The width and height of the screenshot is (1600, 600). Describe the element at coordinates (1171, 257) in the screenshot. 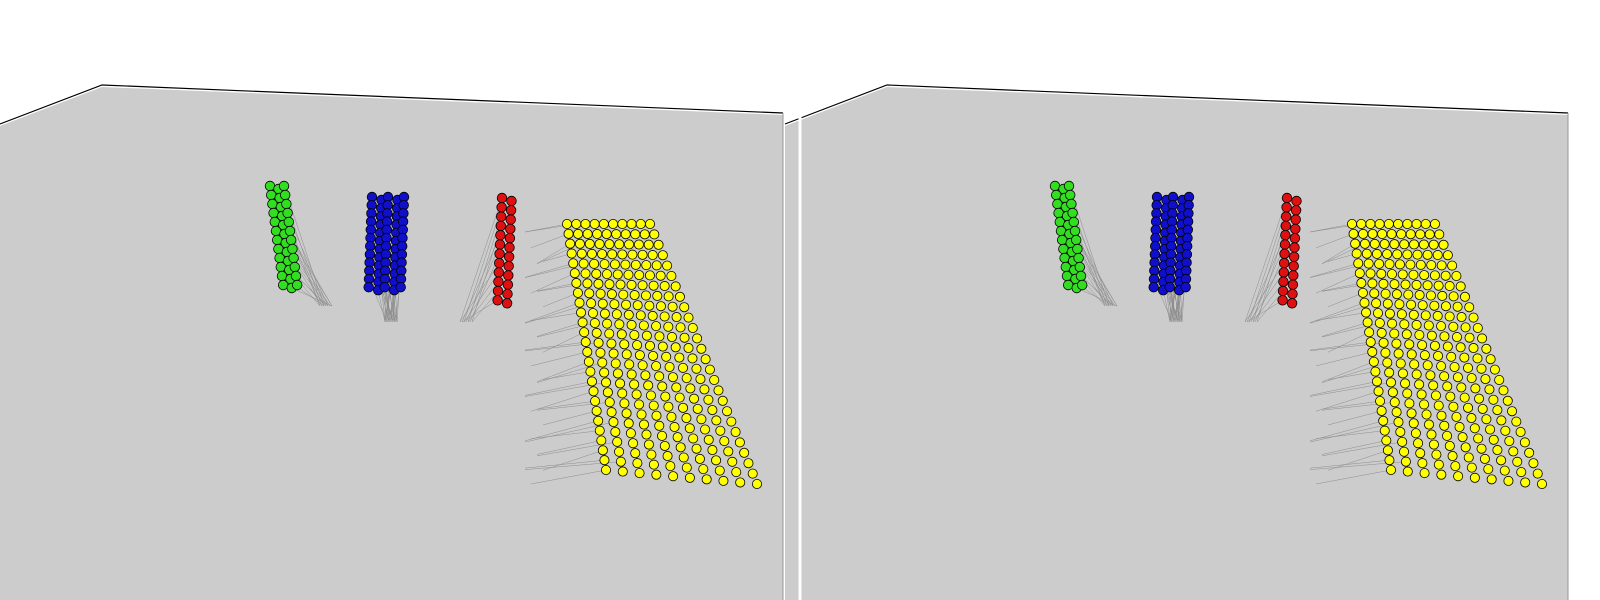

I see `blue-cluster` at that location.